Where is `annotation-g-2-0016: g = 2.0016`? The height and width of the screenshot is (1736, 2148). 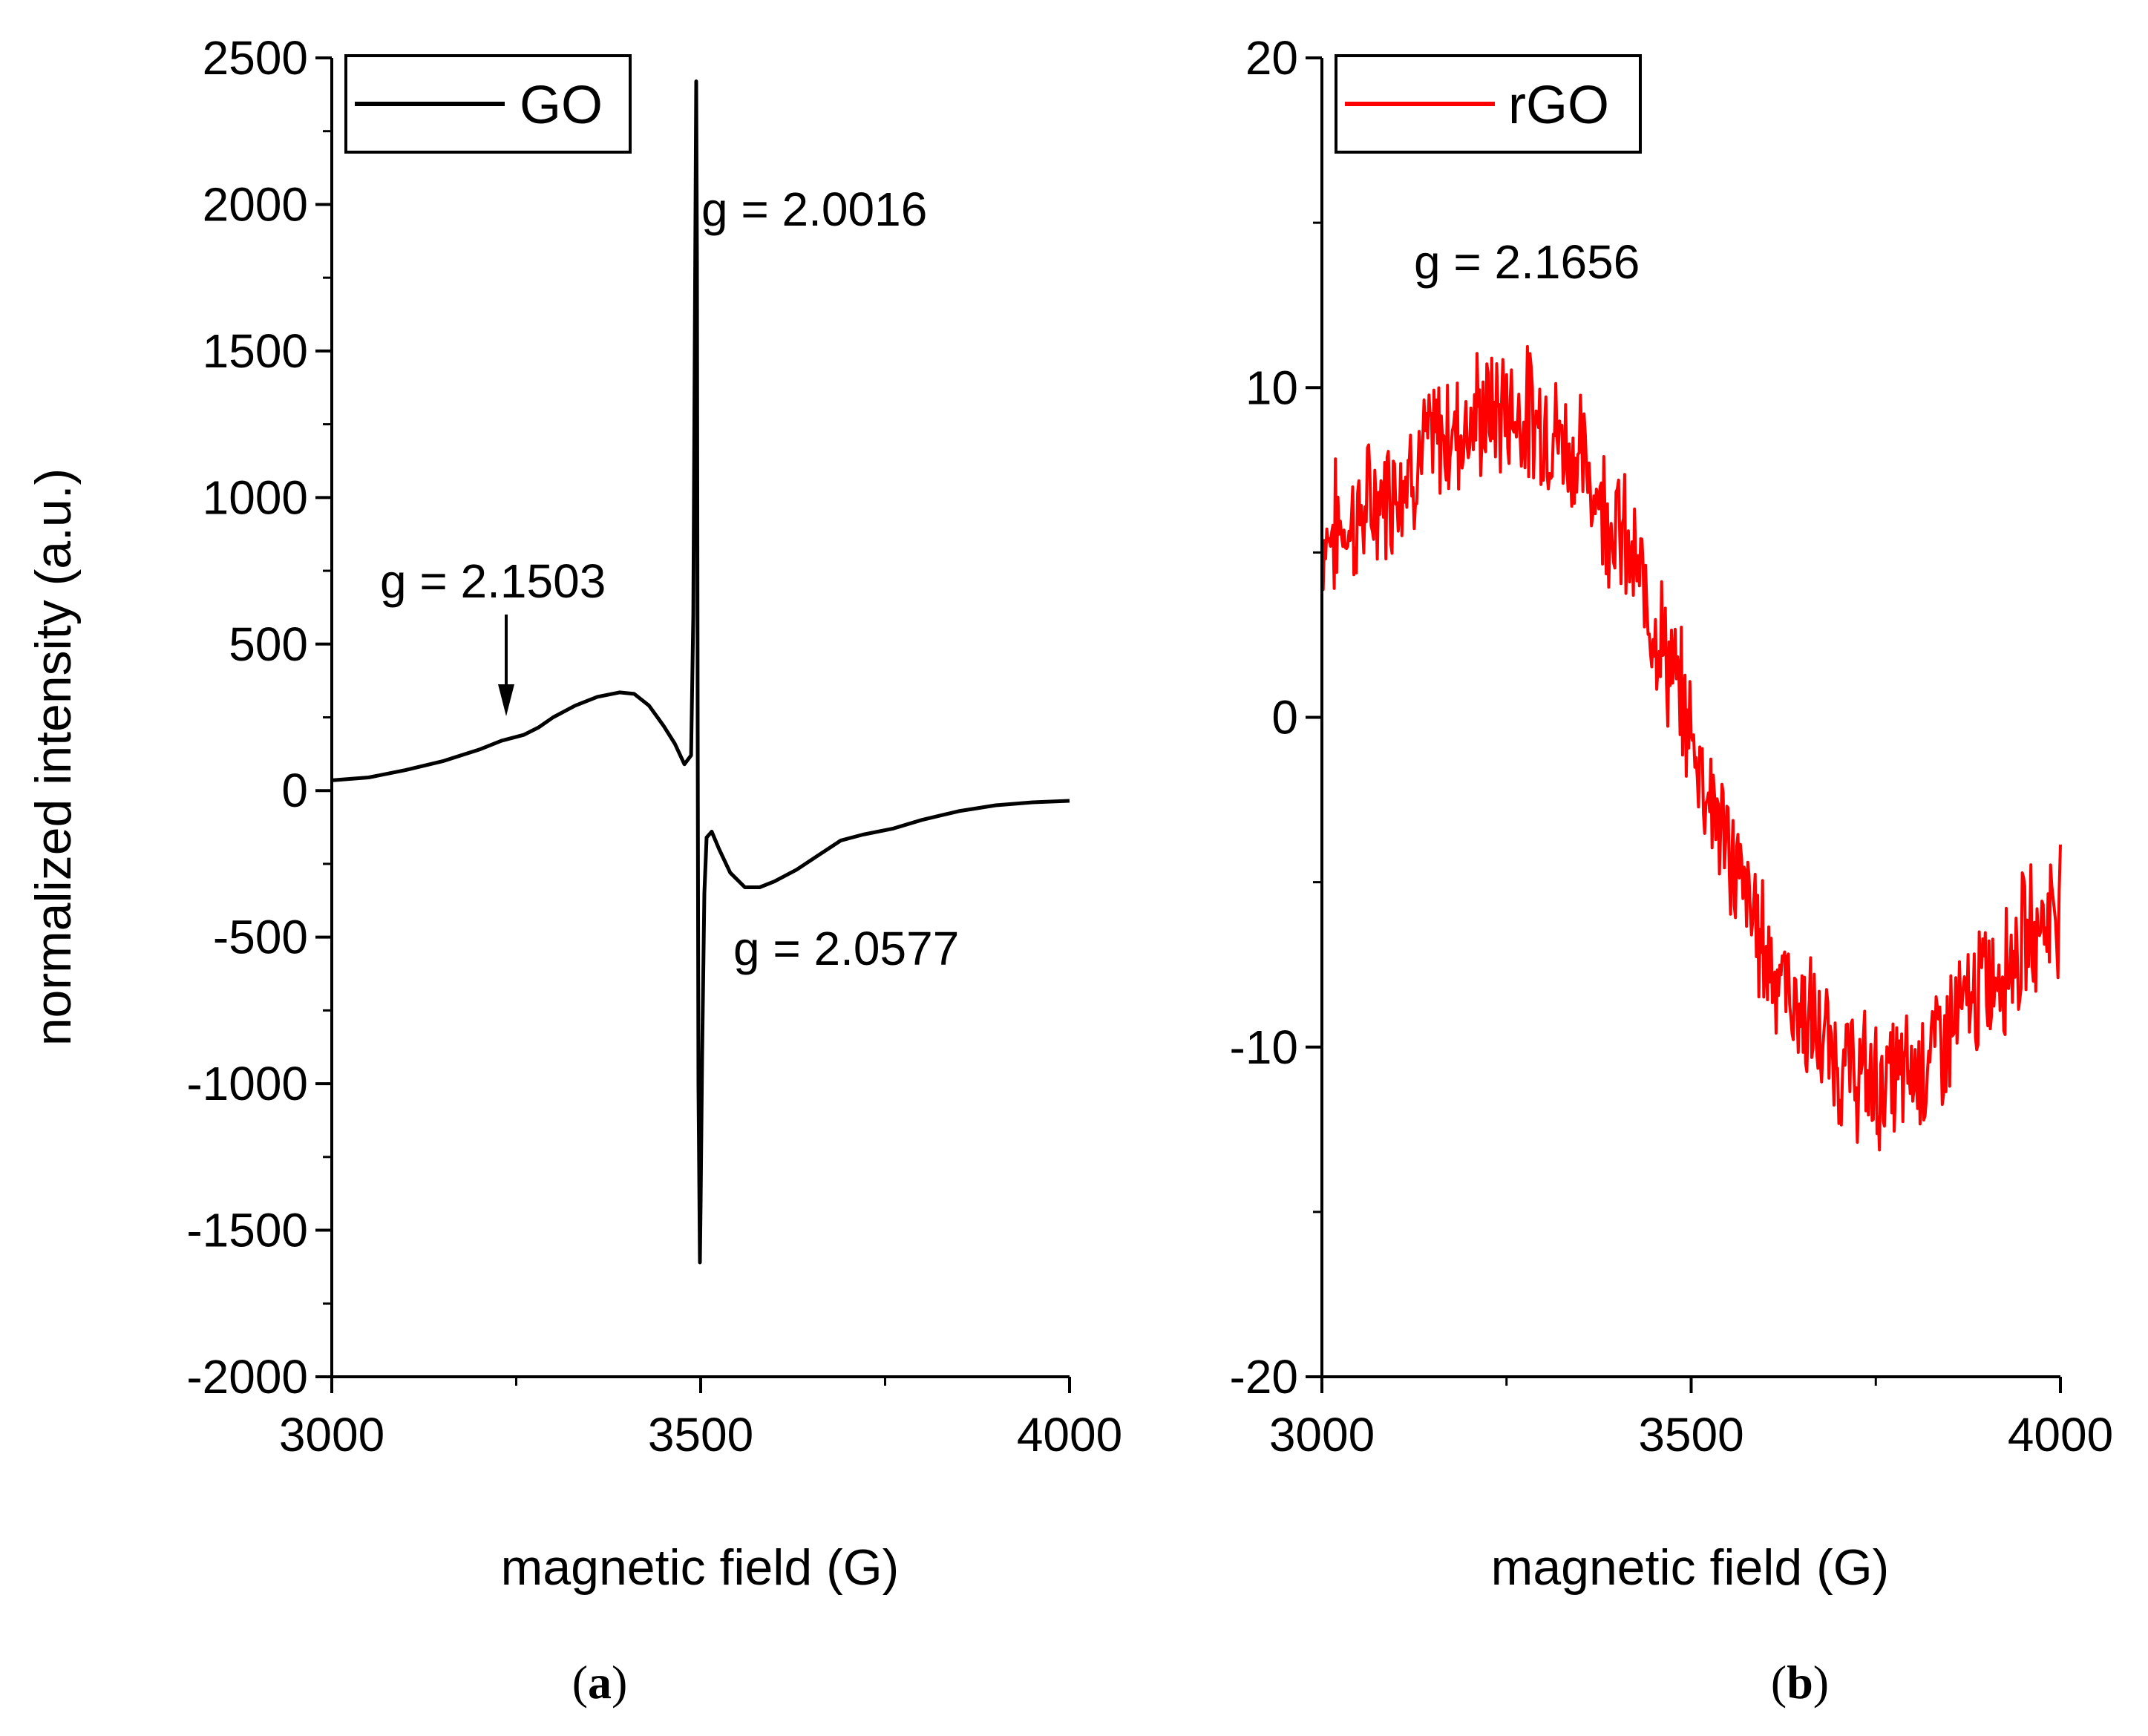 annotation-g-2-0016: g = 2.0016 is located at coordinates (814, 209).